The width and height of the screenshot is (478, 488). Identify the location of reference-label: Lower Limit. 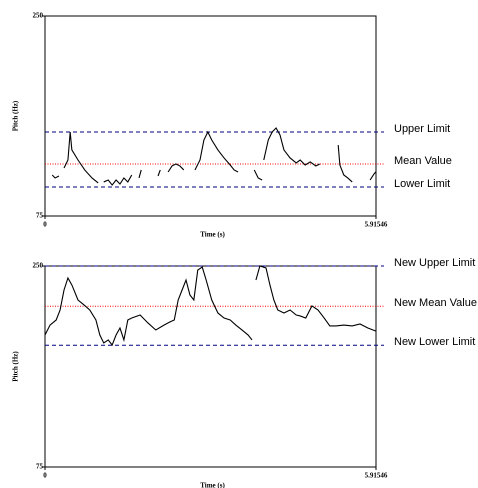
(422, 184).